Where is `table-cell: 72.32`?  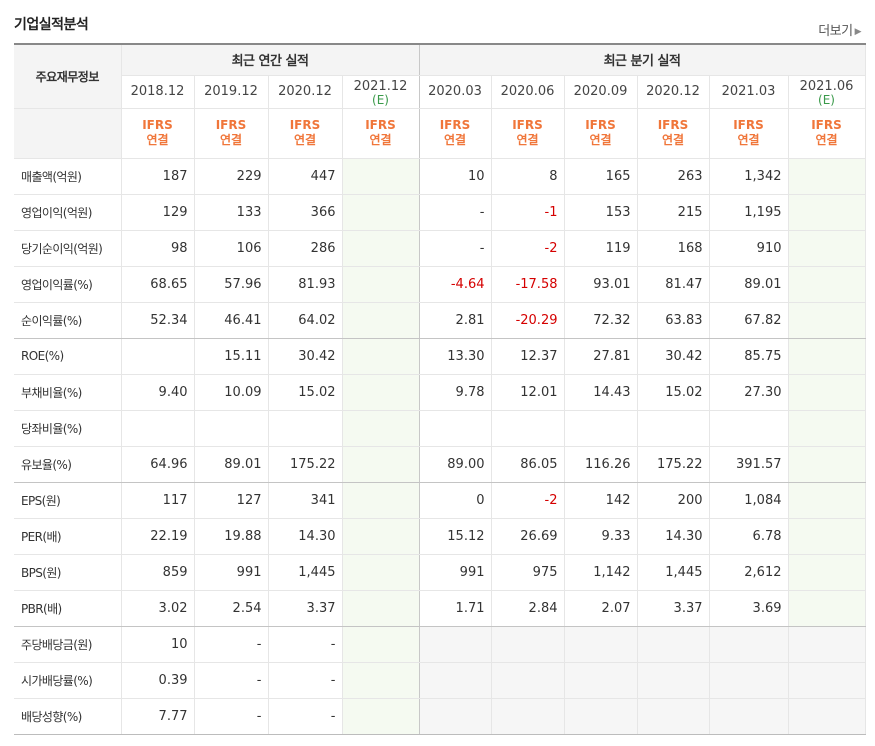 table-cell: 72.32 is located at coordinates (601, 320).